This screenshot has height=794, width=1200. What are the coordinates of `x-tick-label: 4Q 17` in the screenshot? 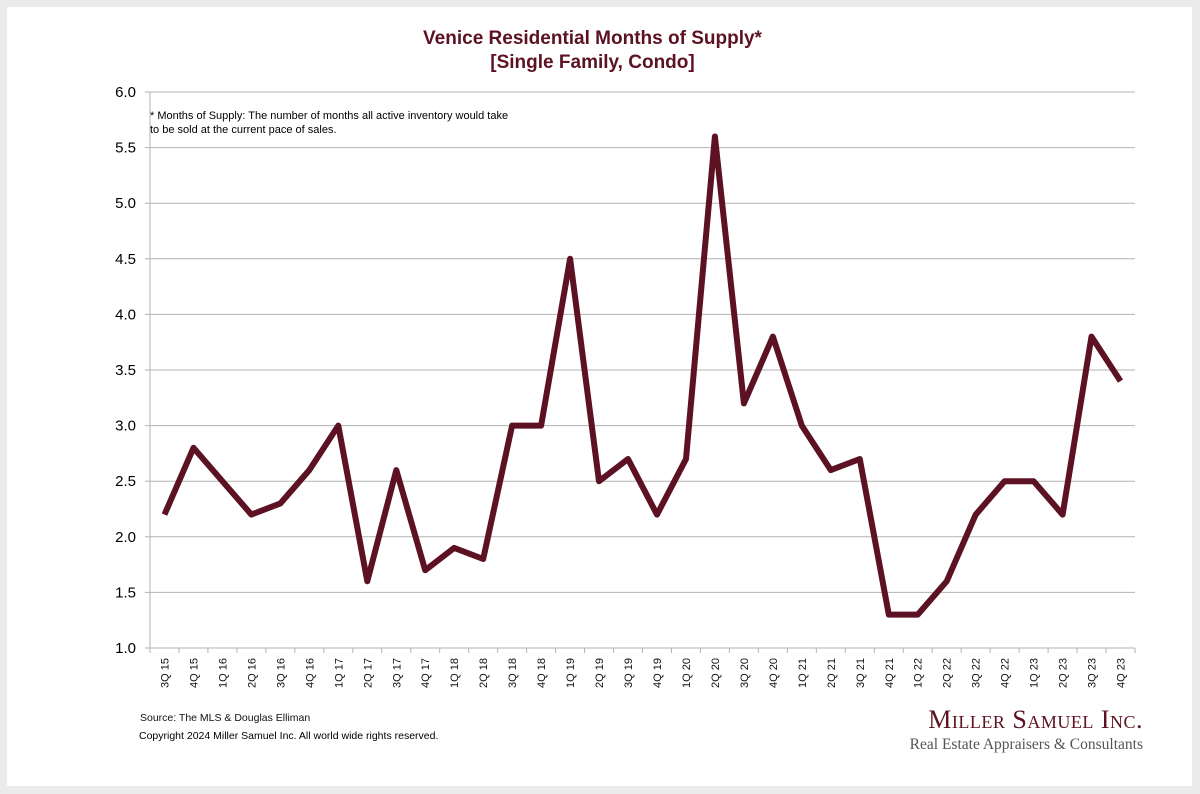 It's located at (426, 673).